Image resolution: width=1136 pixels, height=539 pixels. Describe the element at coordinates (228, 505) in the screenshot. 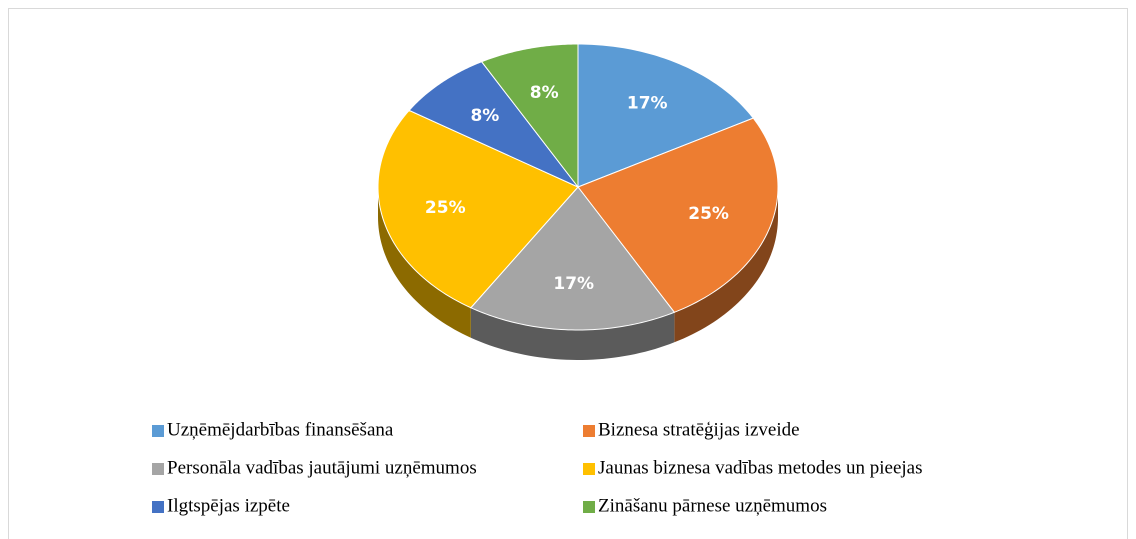

I see `legend-label: Ilgtspējas izpēte` at that location.